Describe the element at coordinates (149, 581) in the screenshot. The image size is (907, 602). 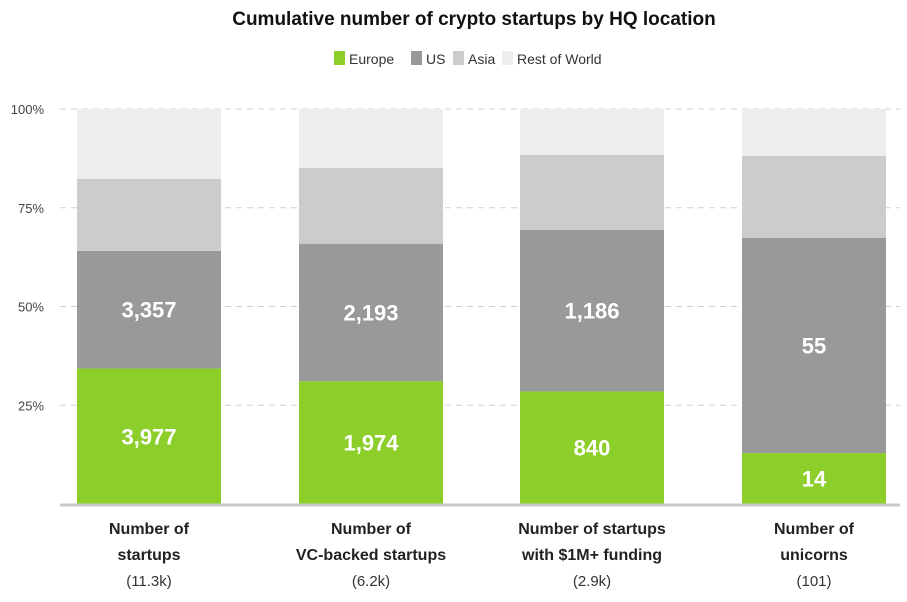
I see `category-total: (11.3k)` at that location.